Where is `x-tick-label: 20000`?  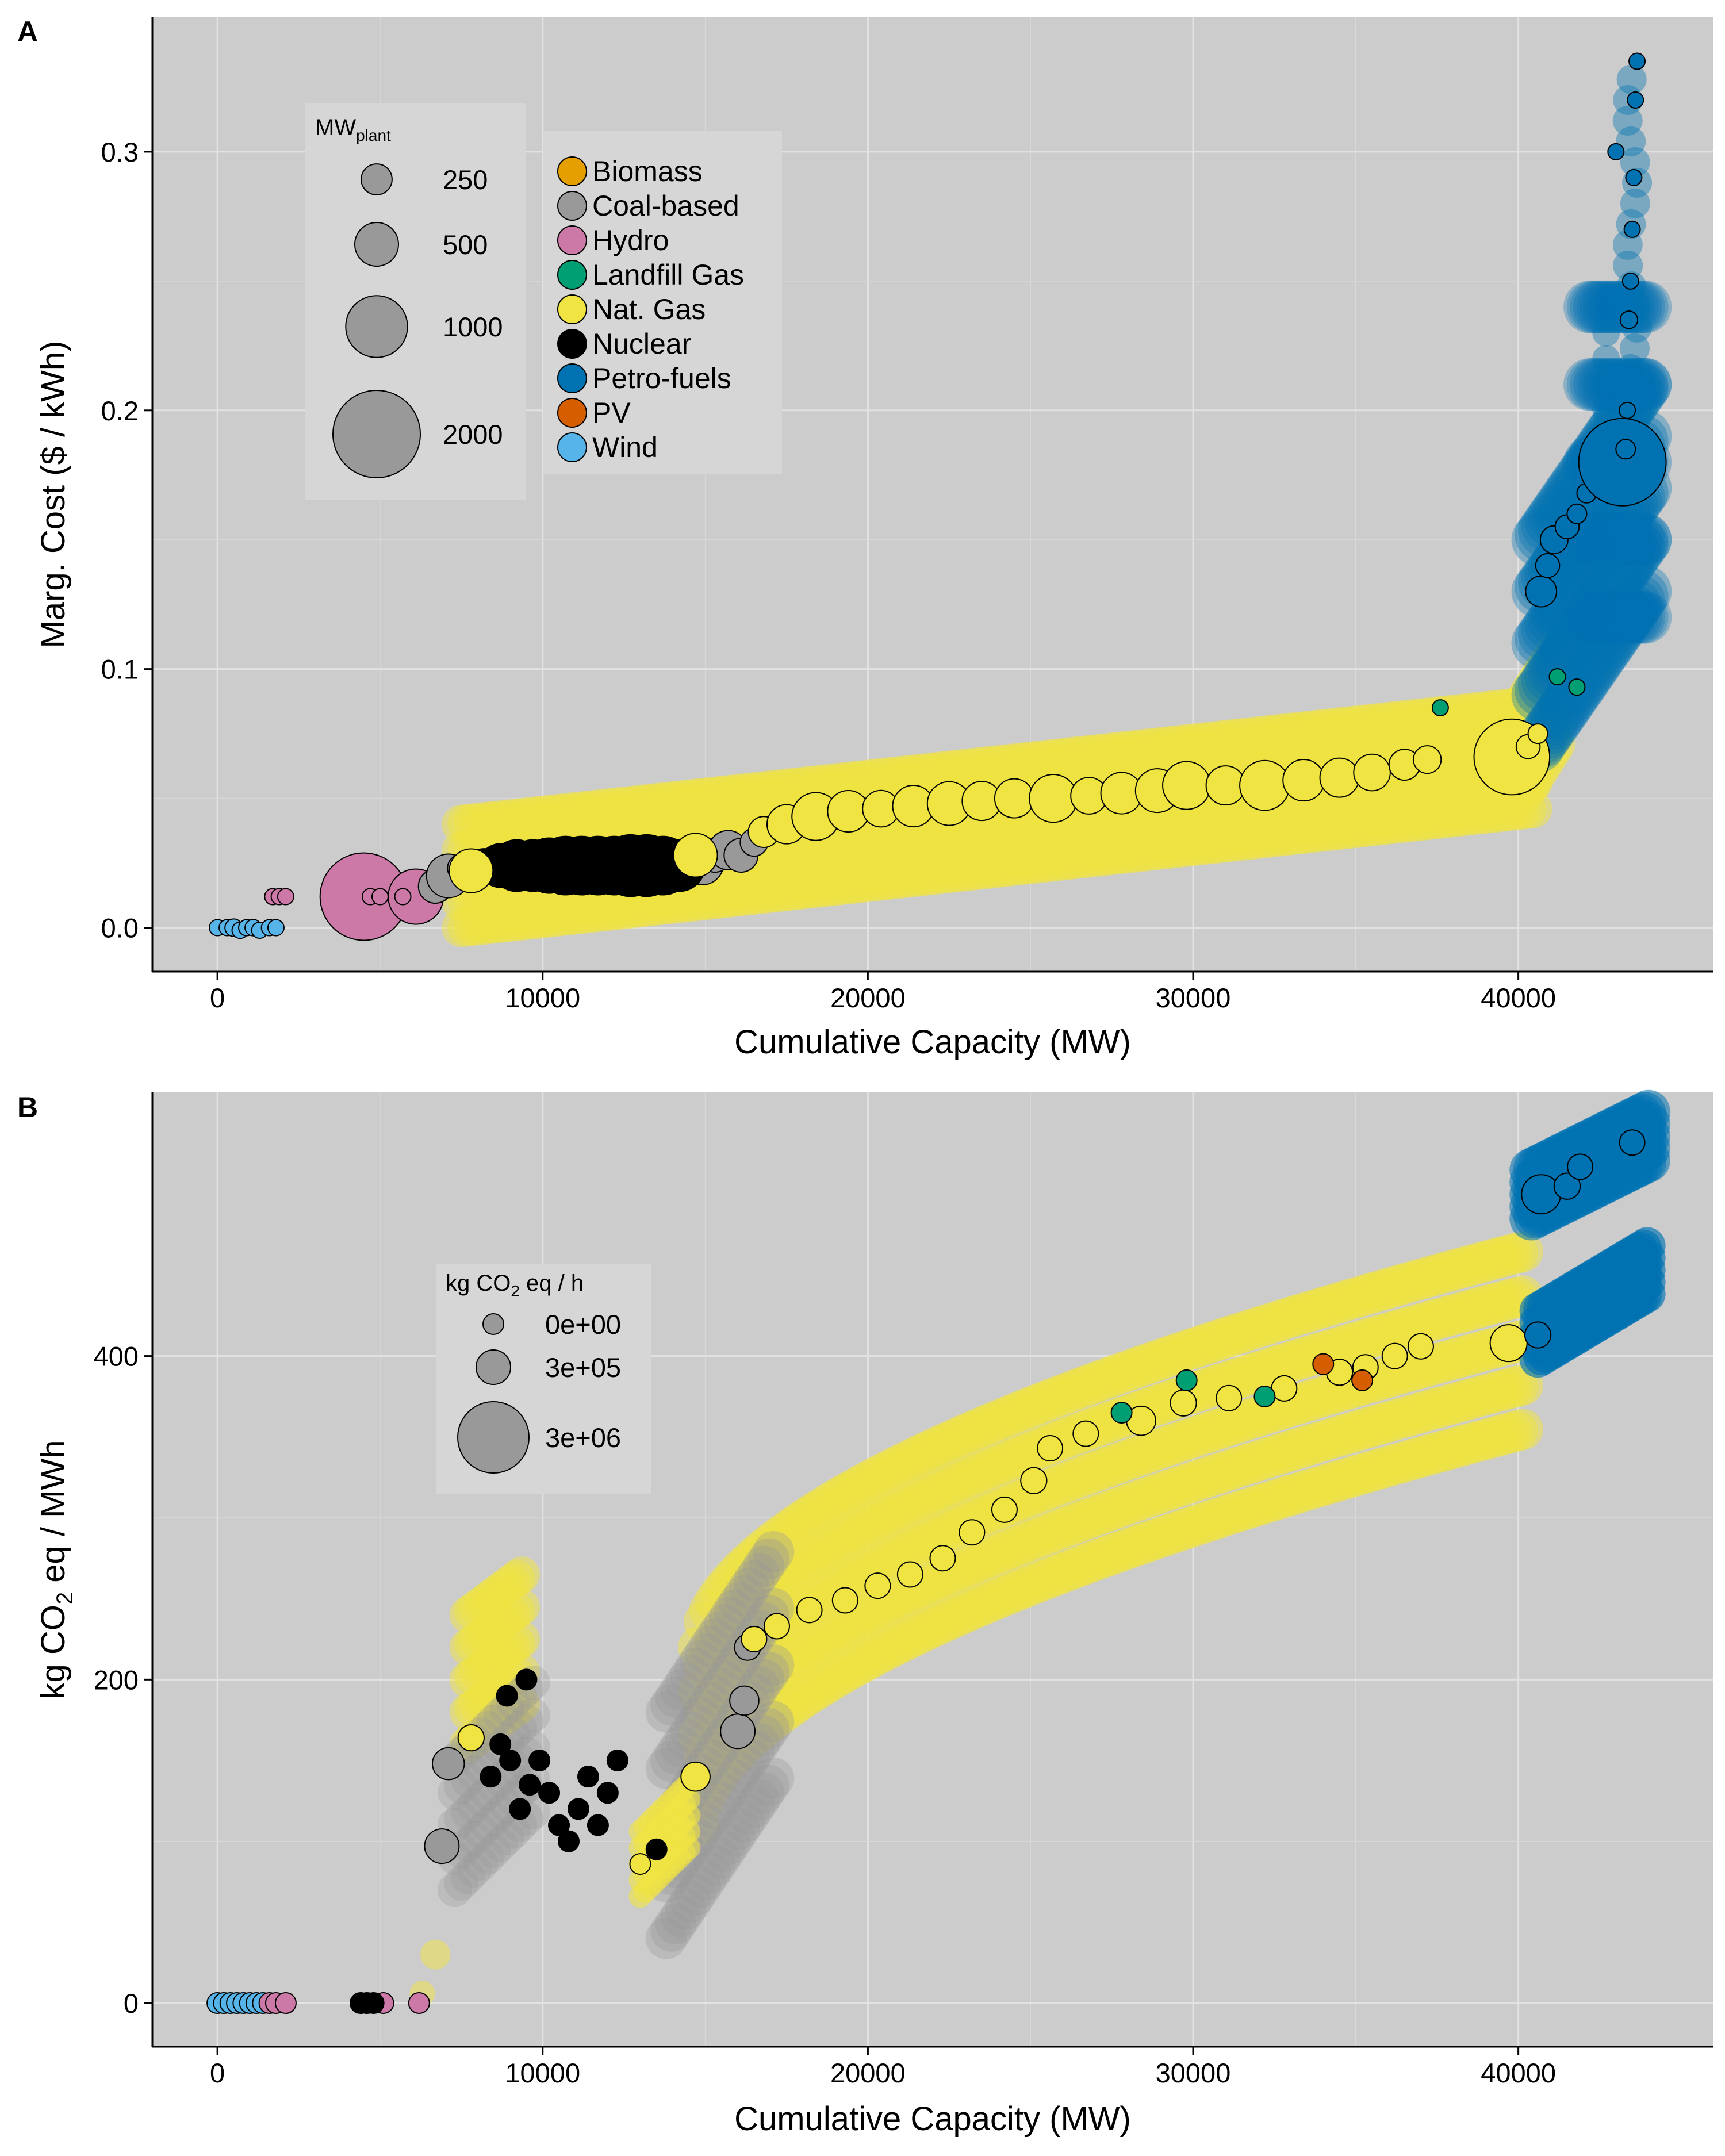 x-tick-label: 20000 is located at coordinates (868, 2073).